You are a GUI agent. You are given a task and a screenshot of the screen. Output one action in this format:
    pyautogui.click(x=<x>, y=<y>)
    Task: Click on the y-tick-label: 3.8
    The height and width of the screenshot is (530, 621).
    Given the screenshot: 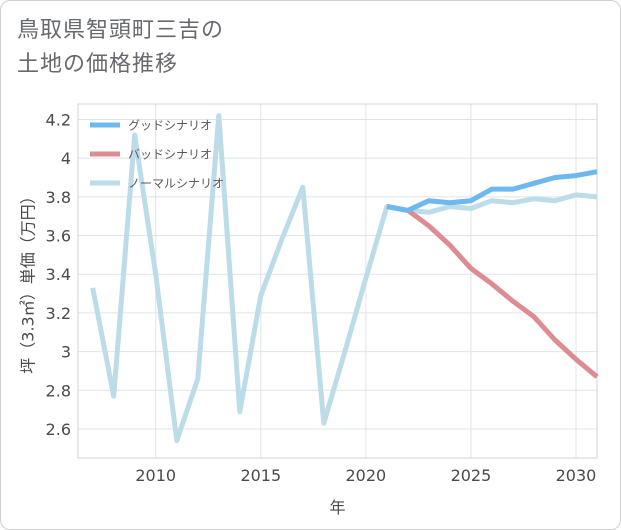 What is the action you would take?
    pyautogui.click(x=58, y=197)
    